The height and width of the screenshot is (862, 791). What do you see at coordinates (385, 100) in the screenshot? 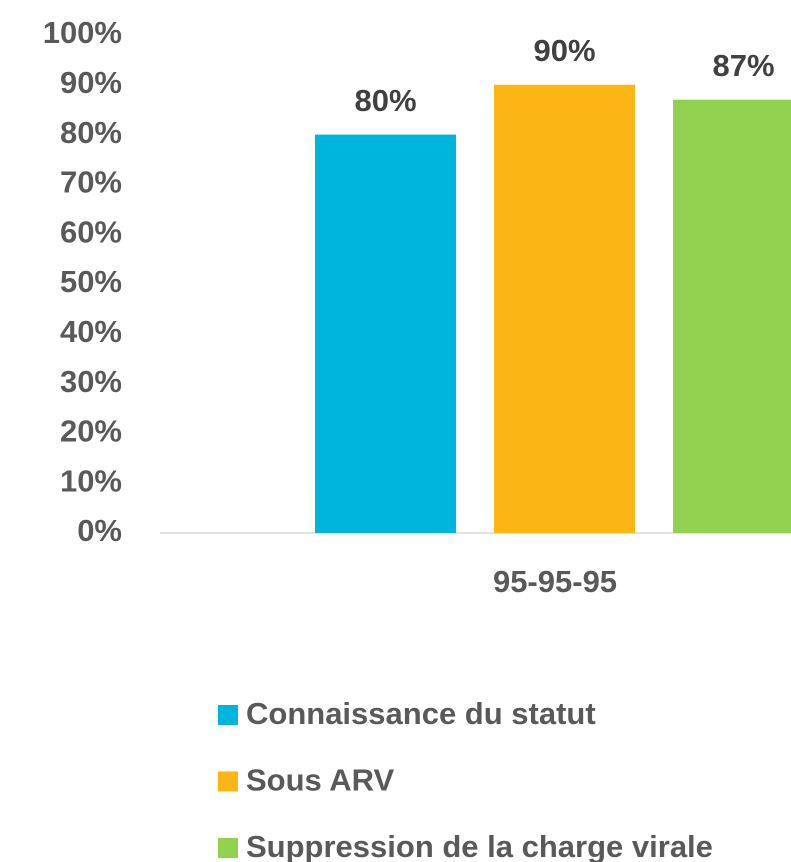
I see `value-label: 80%` at bounding box center [385, 100].